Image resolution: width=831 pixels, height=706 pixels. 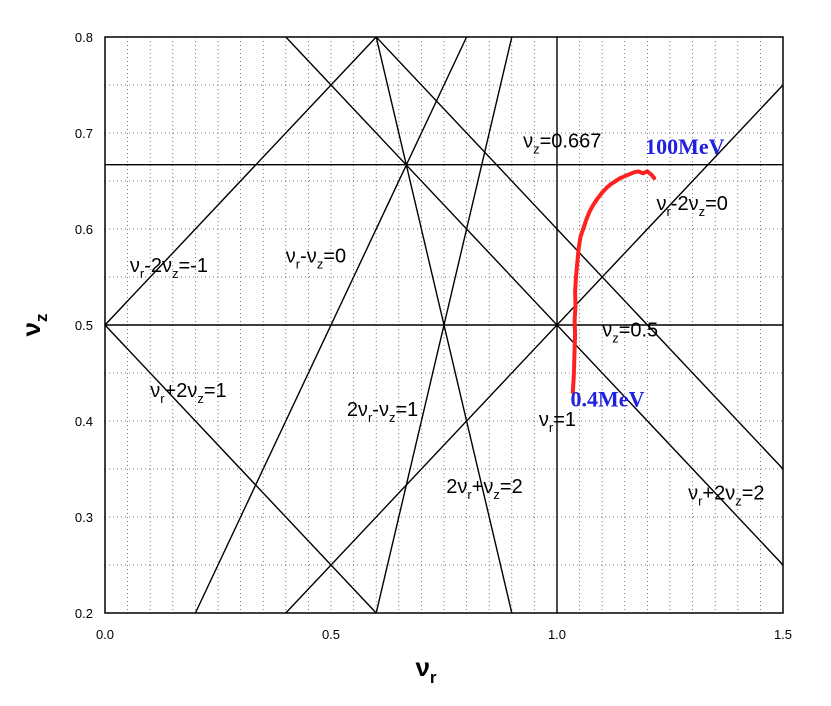 What do you see at coordinates (84, 613) in the screenshot?
I see `y-tick-label: 0.2` at bounding box center [84, 613].